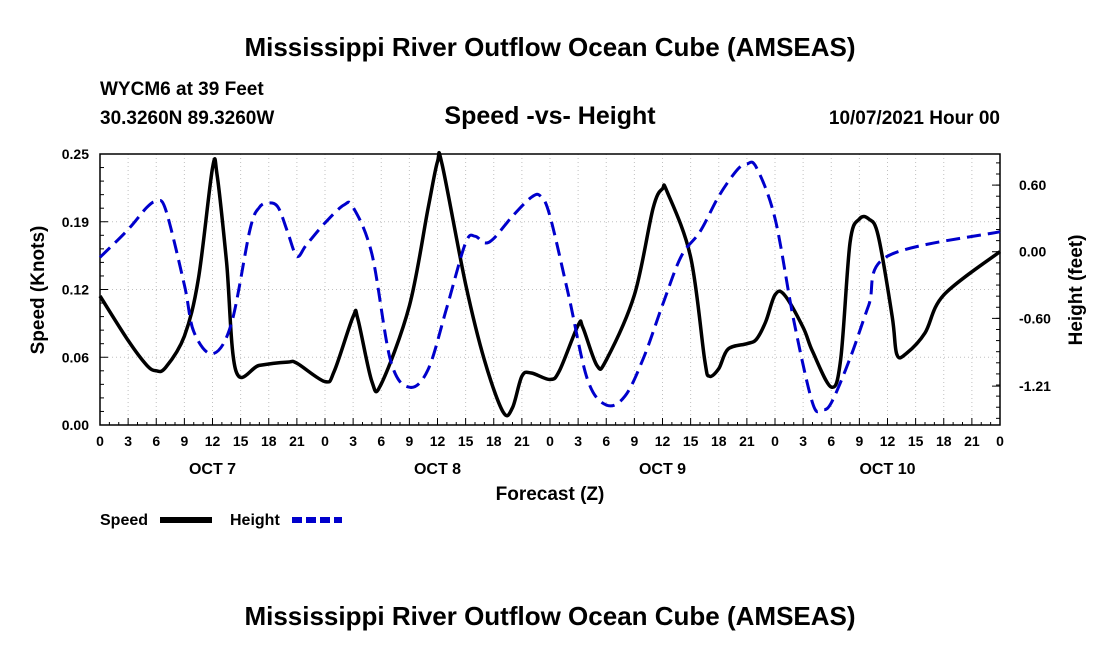  Describe the element at coordinates (187, 118) in the screenshot. I see `coordinates-label: 30.3260N 89.3260W` at that location.